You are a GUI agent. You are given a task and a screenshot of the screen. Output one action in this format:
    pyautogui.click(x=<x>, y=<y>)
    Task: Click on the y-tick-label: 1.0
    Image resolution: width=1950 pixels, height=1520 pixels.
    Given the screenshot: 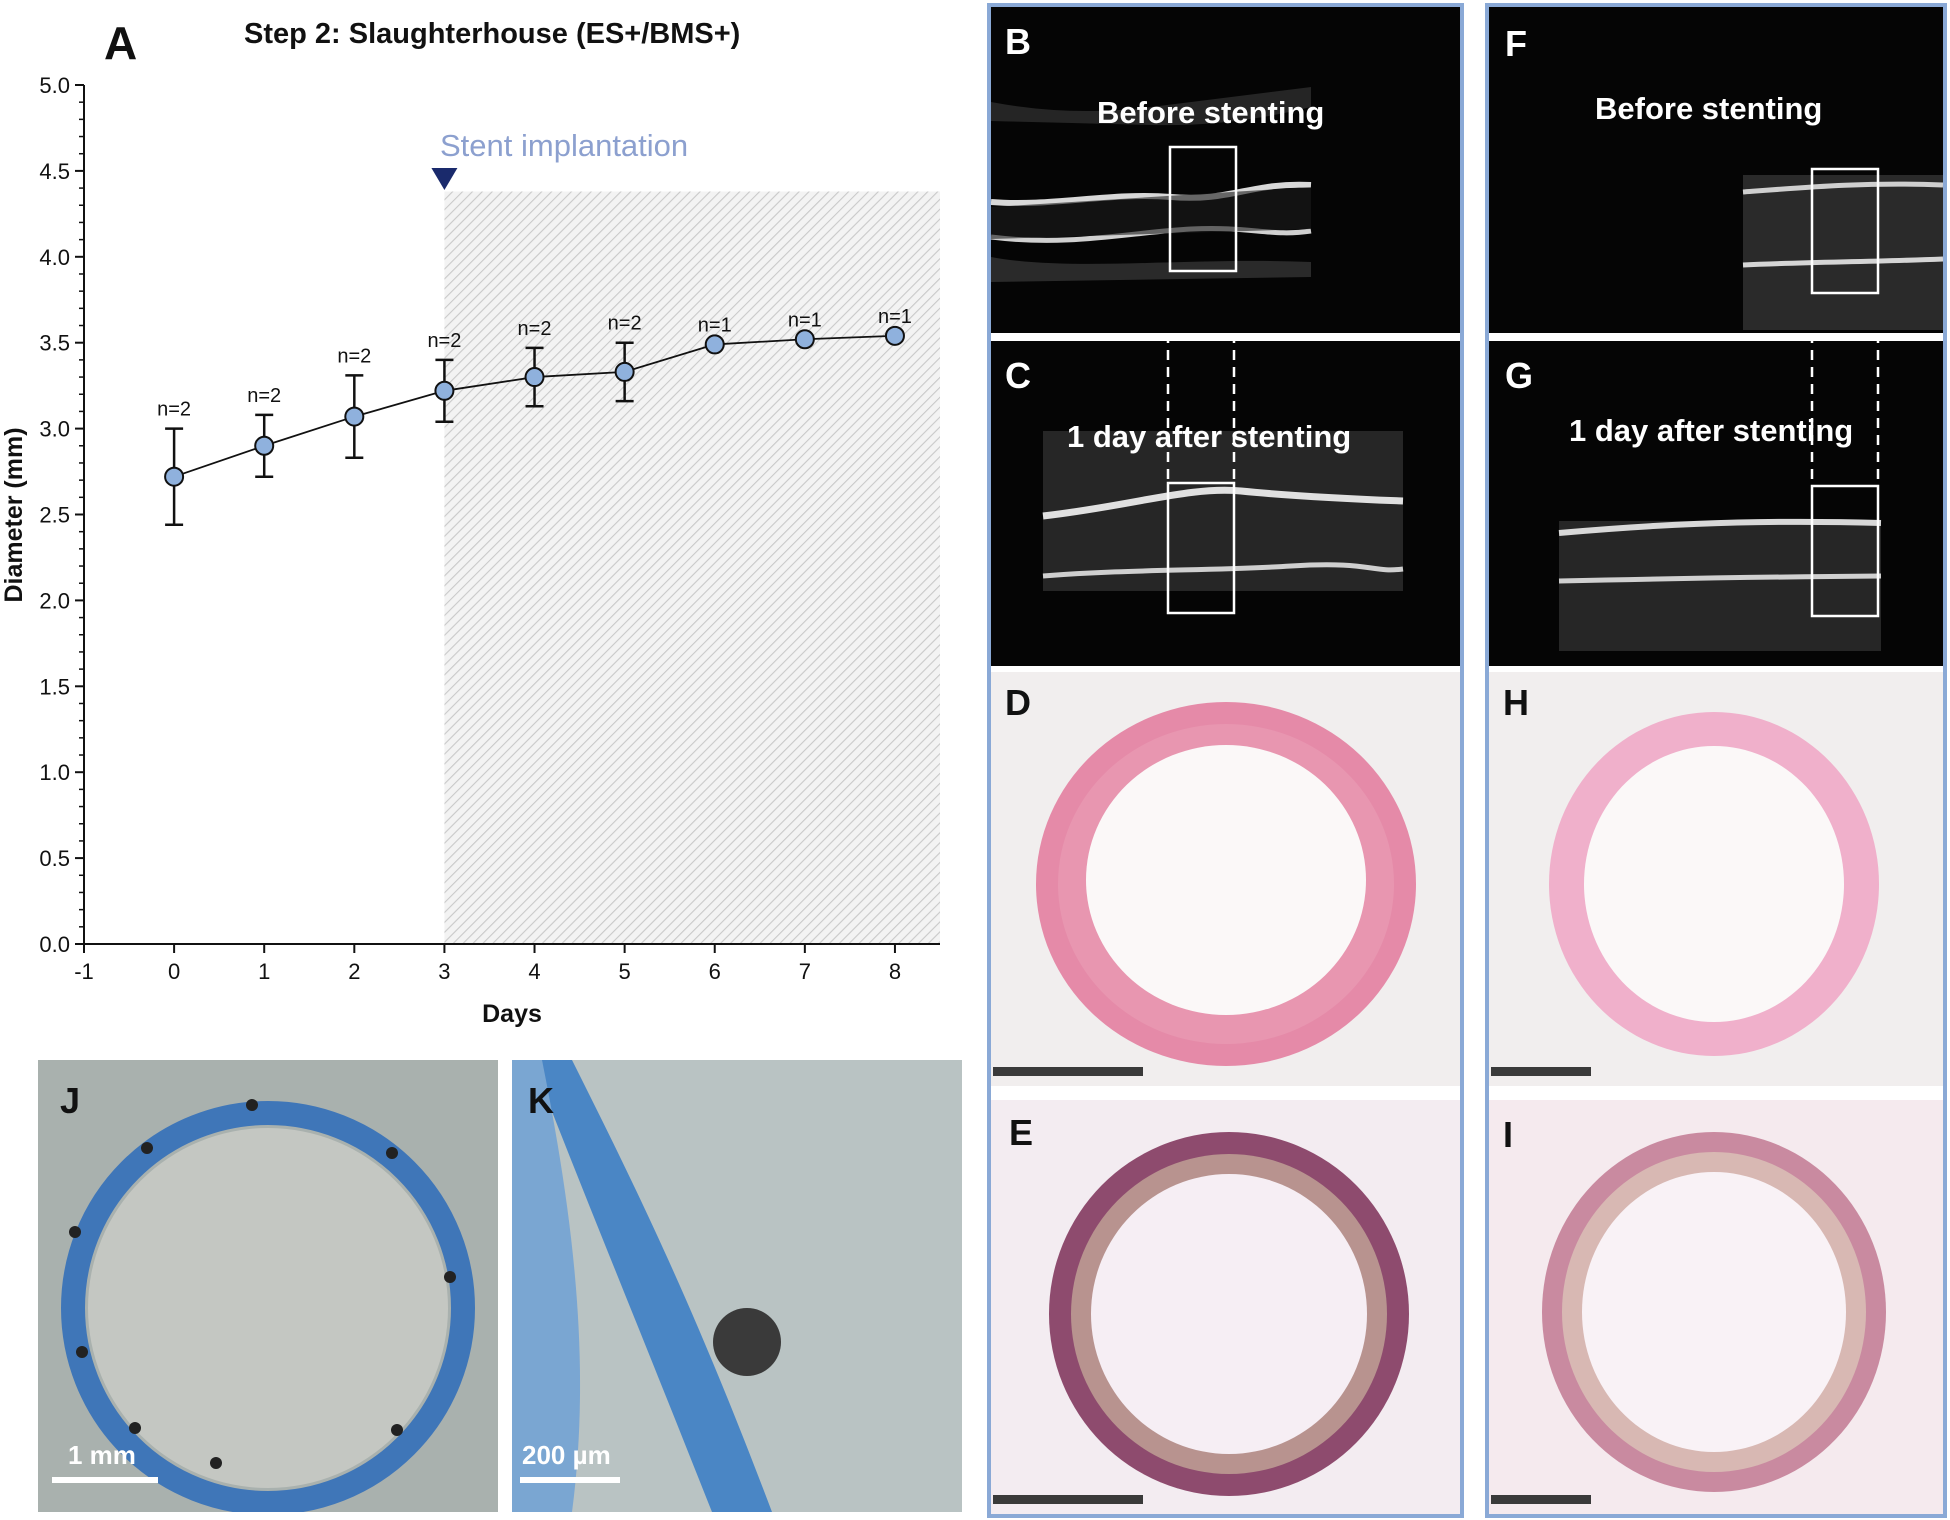 What is the action you would take?
    pyautogui.click(x=54, y=772)
    